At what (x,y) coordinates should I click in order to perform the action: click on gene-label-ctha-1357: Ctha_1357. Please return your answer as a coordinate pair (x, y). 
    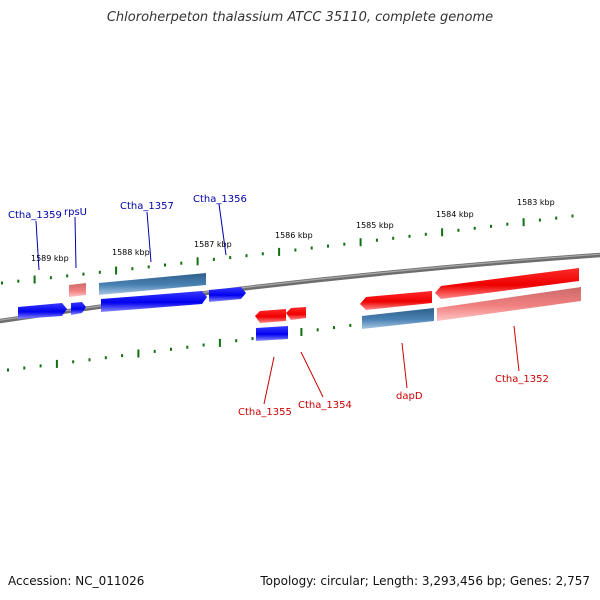
    Looking at the image, I should click on (147, 206).